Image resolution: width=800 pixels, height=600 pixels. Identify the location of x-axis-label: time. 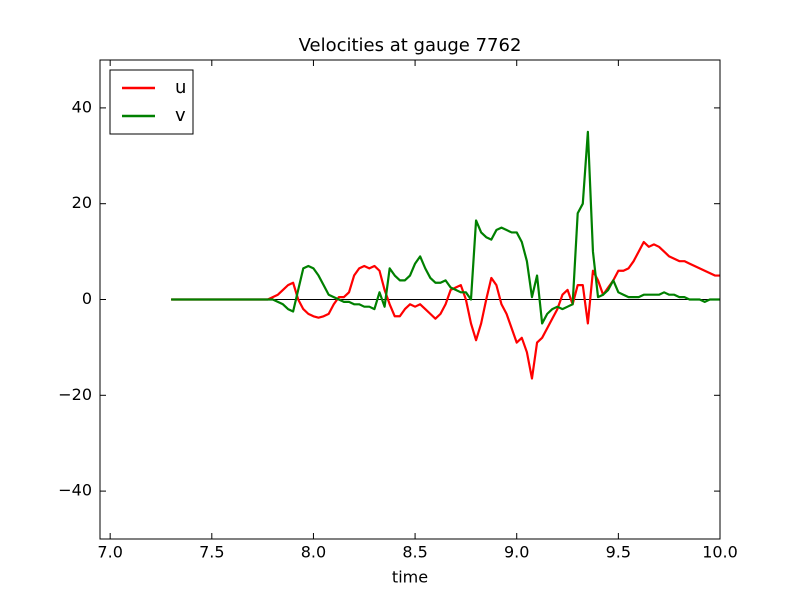
(410, 577).